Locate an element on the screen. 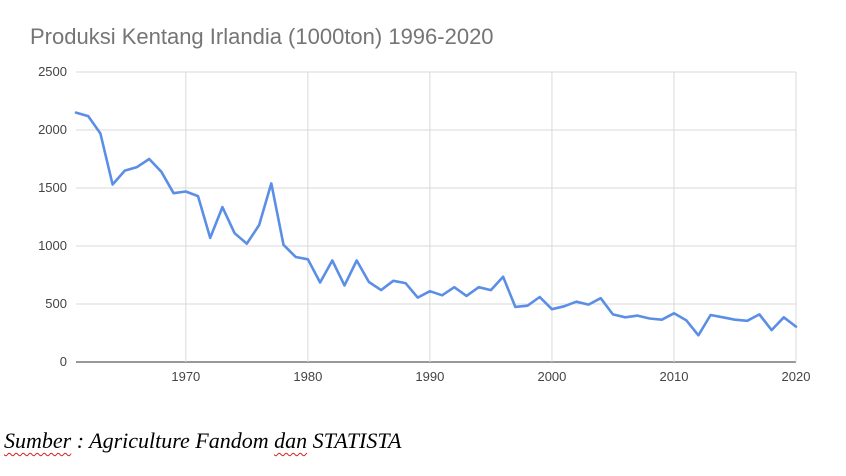  x-tick-label: 1980 is located at coordinates (307, 376).